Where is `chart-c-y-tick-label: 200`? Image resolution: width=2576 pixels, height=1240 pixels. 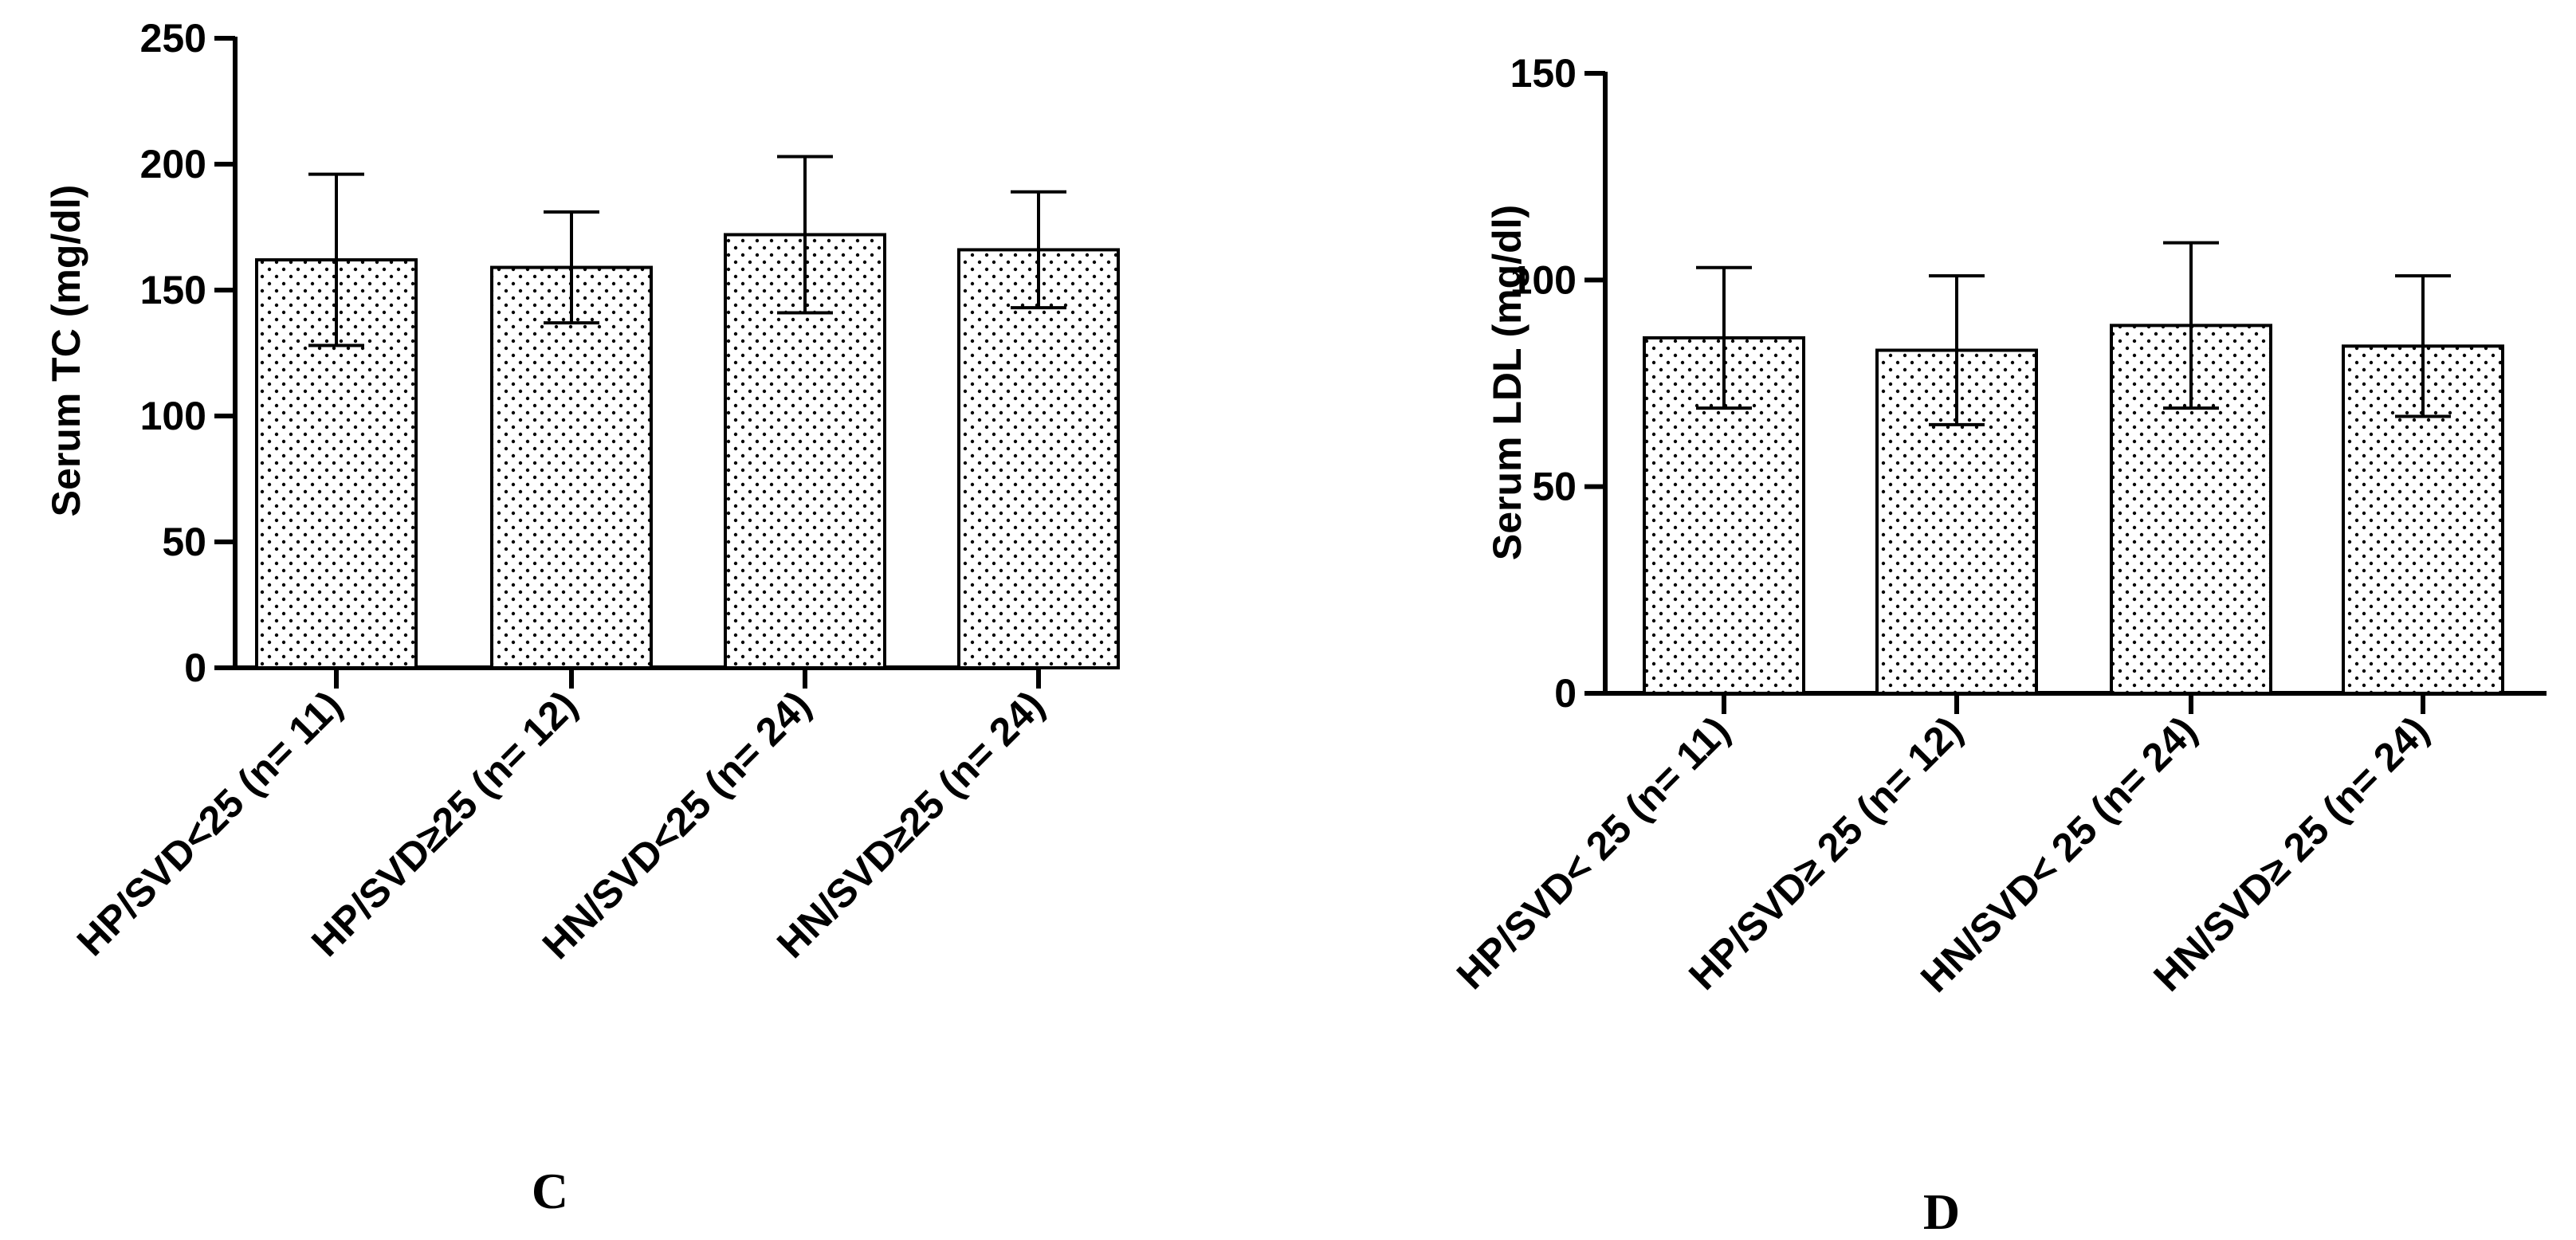
chart-c-y-tick-label: 200 is located at coordinates (173, 164).